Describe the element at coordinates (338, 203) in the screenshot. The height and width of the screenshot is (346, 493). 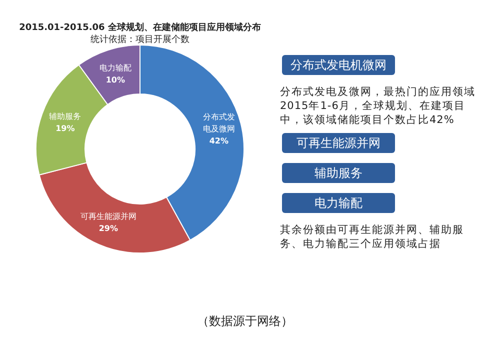
I see `text: 电力输配` at that location.